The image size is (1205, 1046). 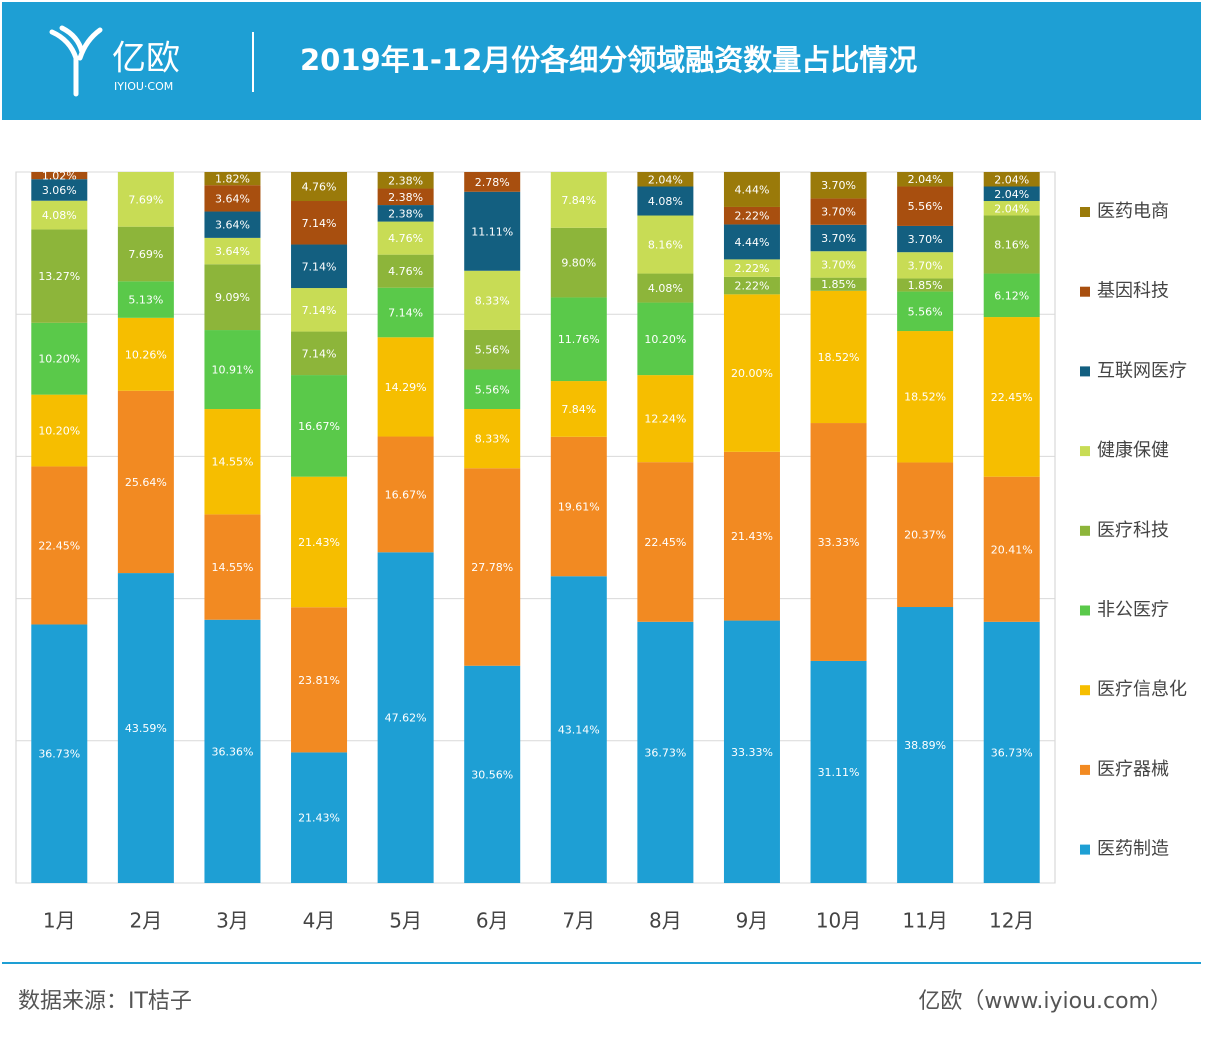 I want to click on value-label: 10.26%, so click(x=146, y=354).